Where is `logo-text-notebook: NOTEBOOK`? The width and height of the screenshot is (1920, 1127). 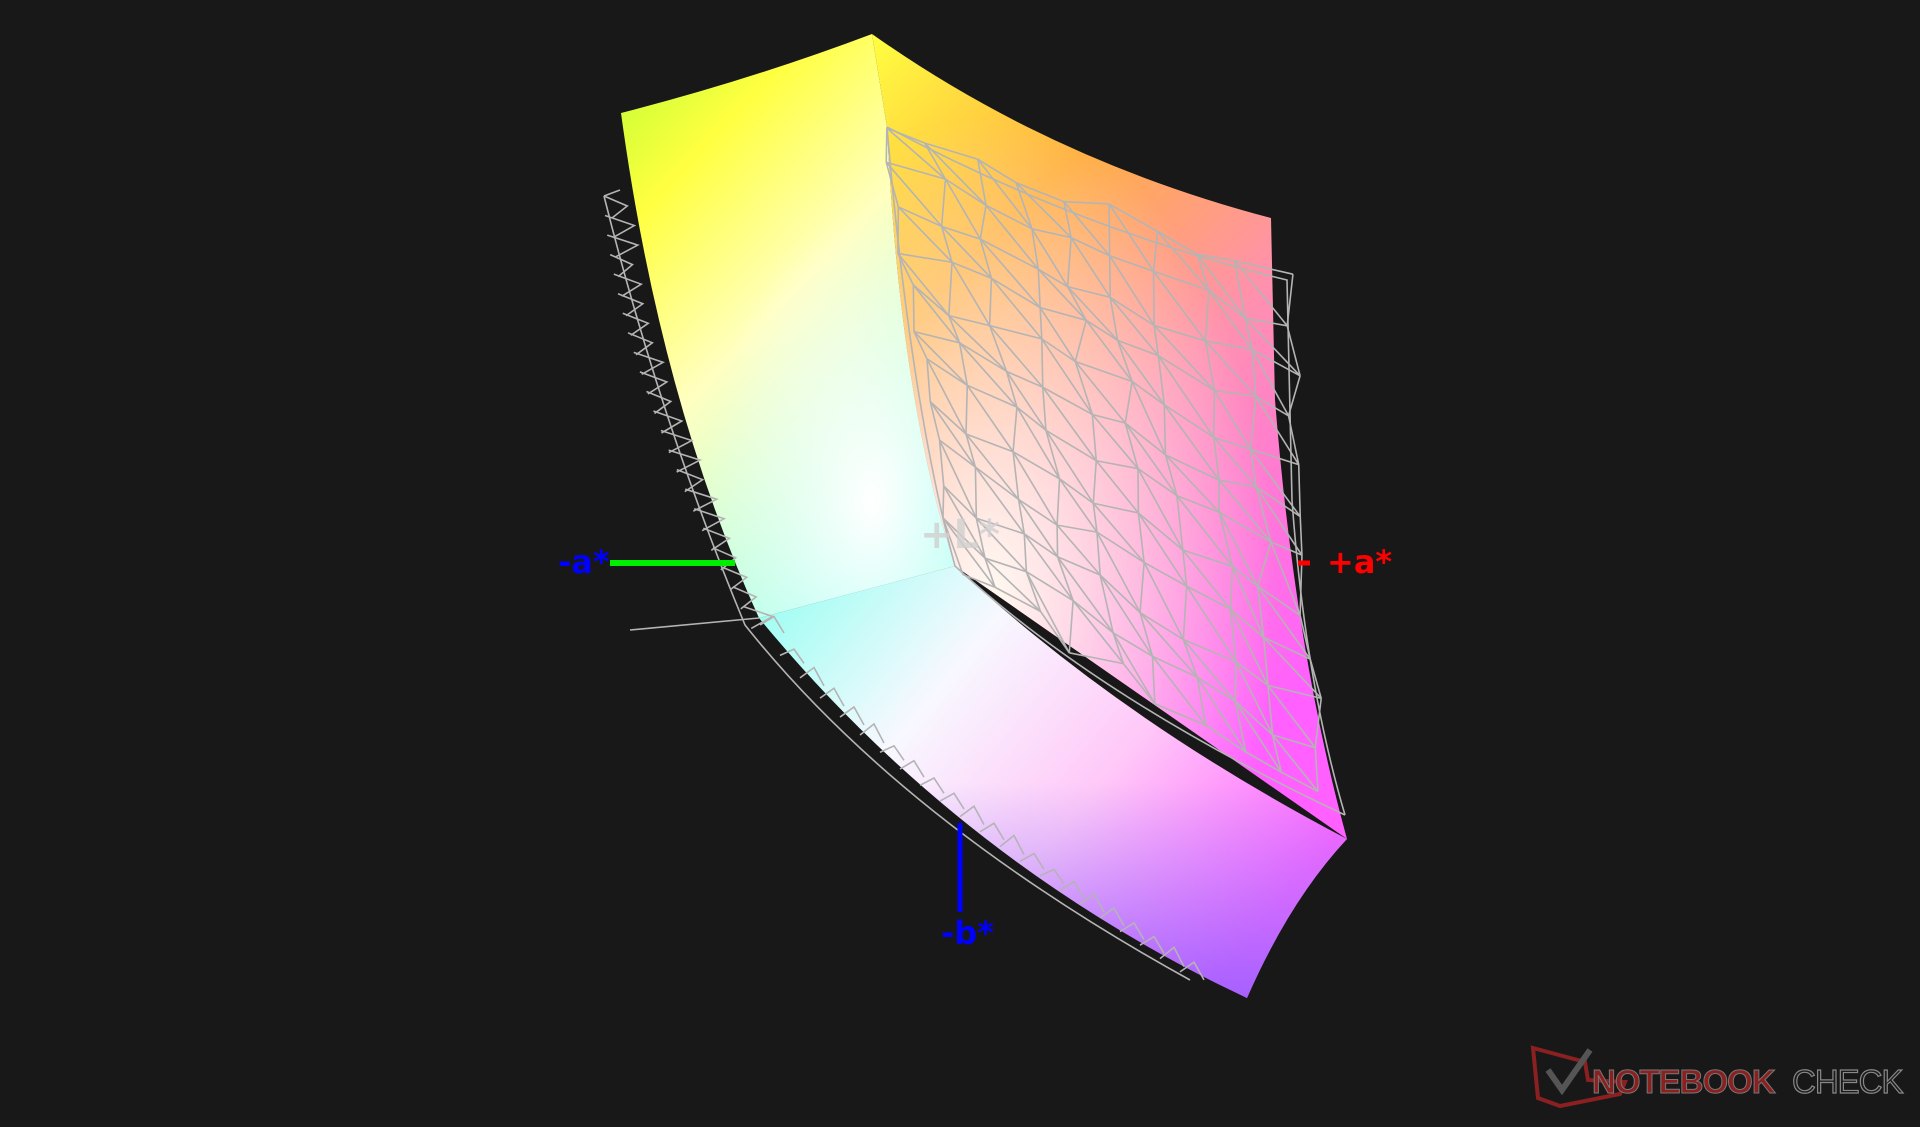
logo-text-notebook: NOTEBOOK is located at coordinates (1684, 1081).